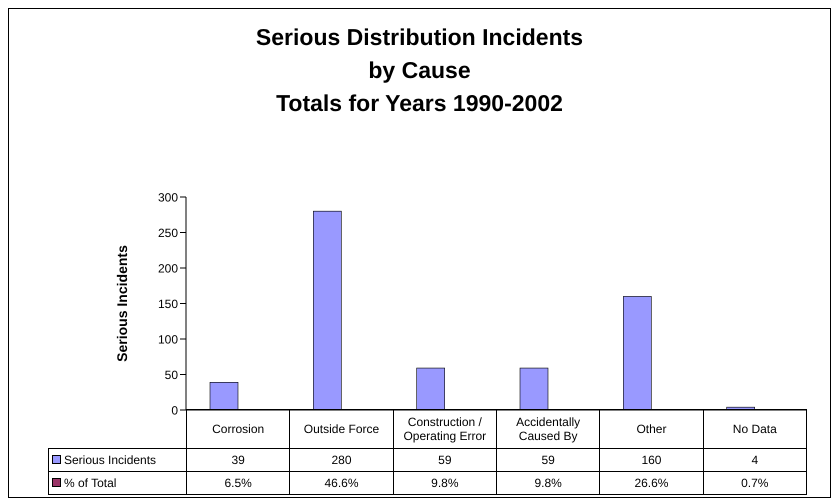 The image size is (837, 499). I want to click on text: 26.6%, so click(651, 483).